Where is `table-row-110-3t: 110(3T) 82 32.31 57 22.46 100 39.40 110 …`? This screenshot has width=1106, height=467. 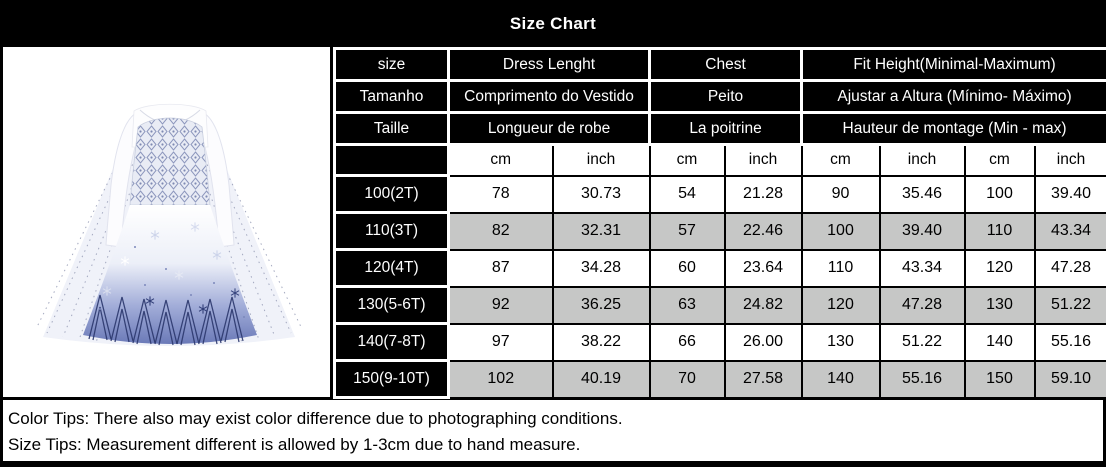
table-row-110-3t: 110(3T) 82 32.31 57 22.46 100 39.40 110 … is located at coordinates (719, 231).